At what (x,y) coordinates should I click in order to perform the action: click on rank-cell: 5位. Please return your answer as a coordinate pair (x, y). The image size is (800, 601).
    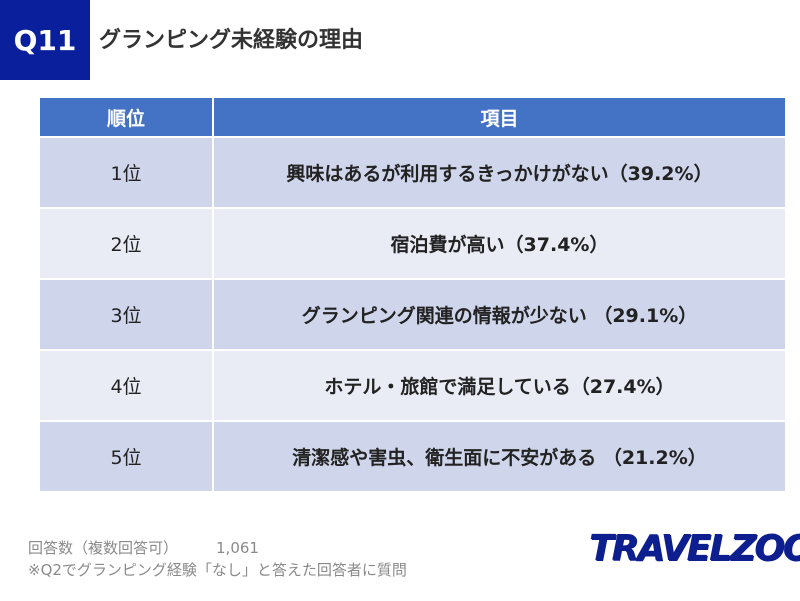
    Looking at the image, I should click on (127, 457).